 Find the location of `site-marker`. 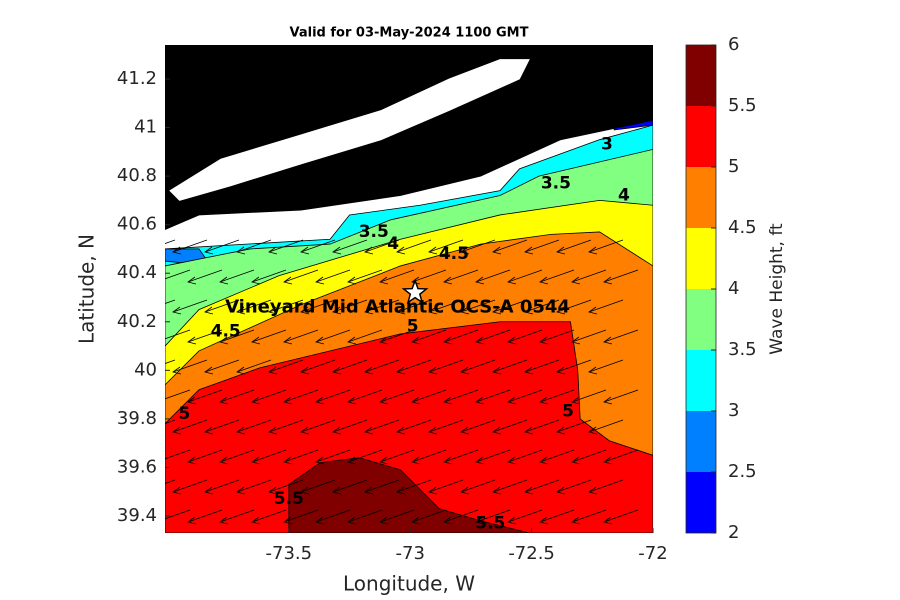

site-marker is located at coordinates (415, 291).